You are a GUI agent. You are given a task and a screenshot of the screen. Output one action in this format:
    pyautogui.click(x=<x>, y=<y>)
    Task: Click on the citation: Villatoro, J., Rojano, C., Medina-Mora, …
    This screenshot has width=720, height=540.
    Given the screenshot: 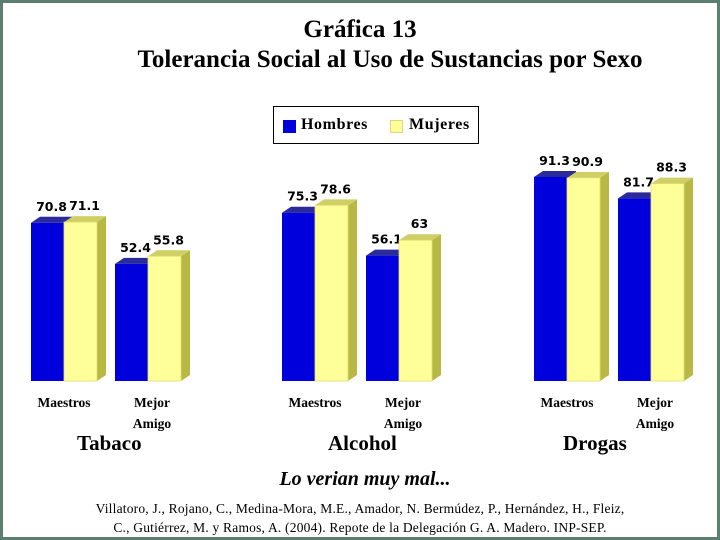 What is the action you would take?
    pyautogui.click(x=360, y=518)
    